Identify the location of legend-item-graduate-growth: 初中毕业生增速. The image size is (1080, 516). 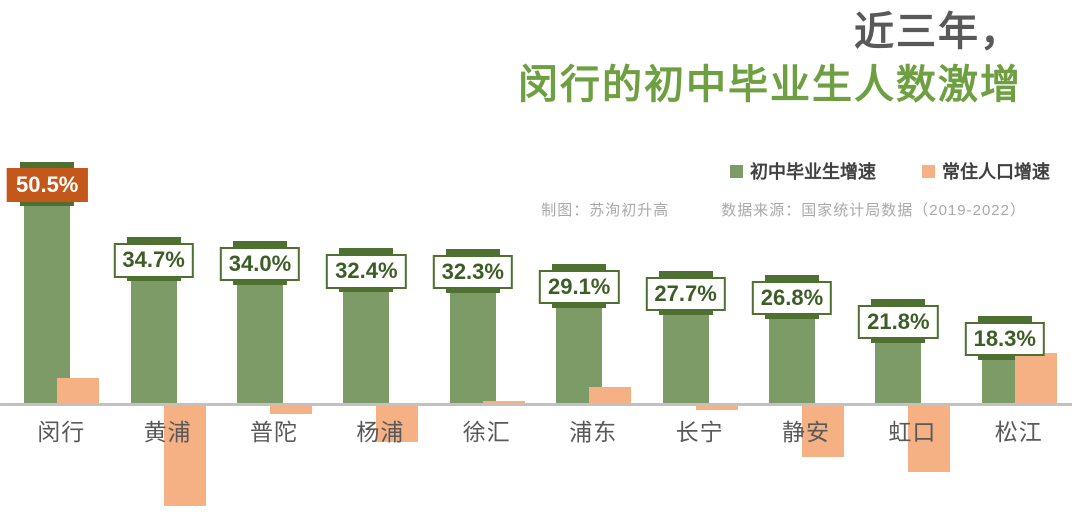
(803, 171).